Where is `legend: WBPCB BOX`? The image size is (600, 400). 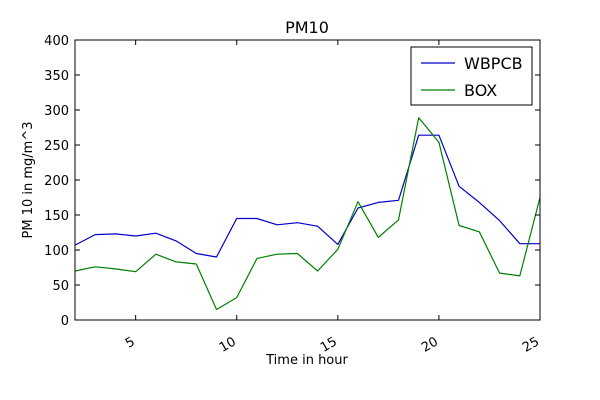
legend: WBPCB BOX is located at coordinates (471, 76).